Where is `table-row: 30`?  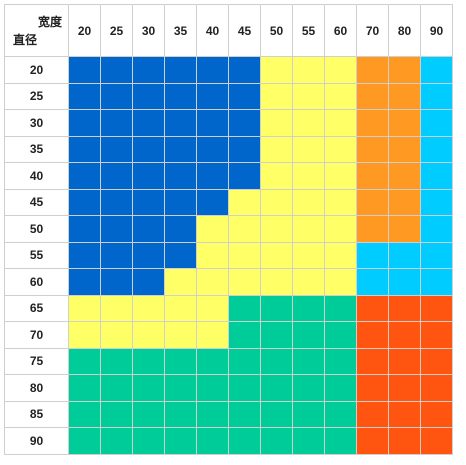
table-row: 30 is located at coordinates (228, 123).